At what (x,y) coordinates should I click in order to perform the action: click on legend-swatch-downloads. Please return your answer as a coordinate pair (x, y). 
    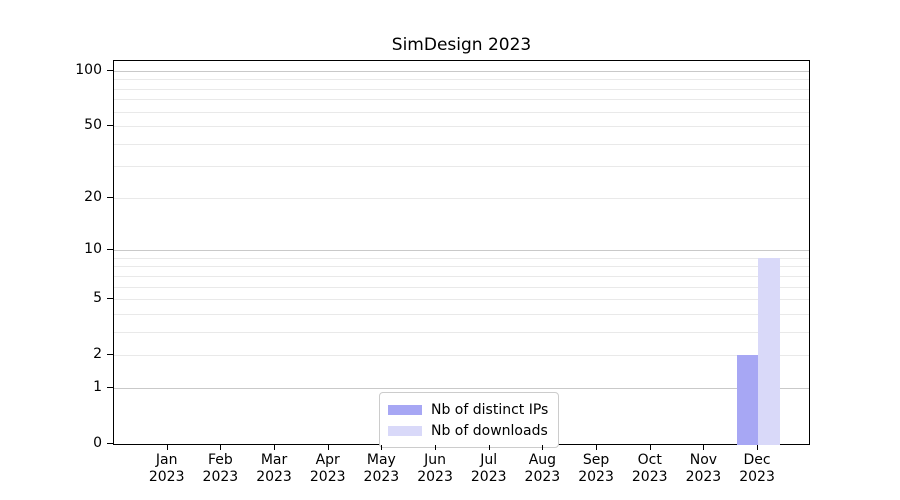
    Looking at the image, I should click on (405, 430).